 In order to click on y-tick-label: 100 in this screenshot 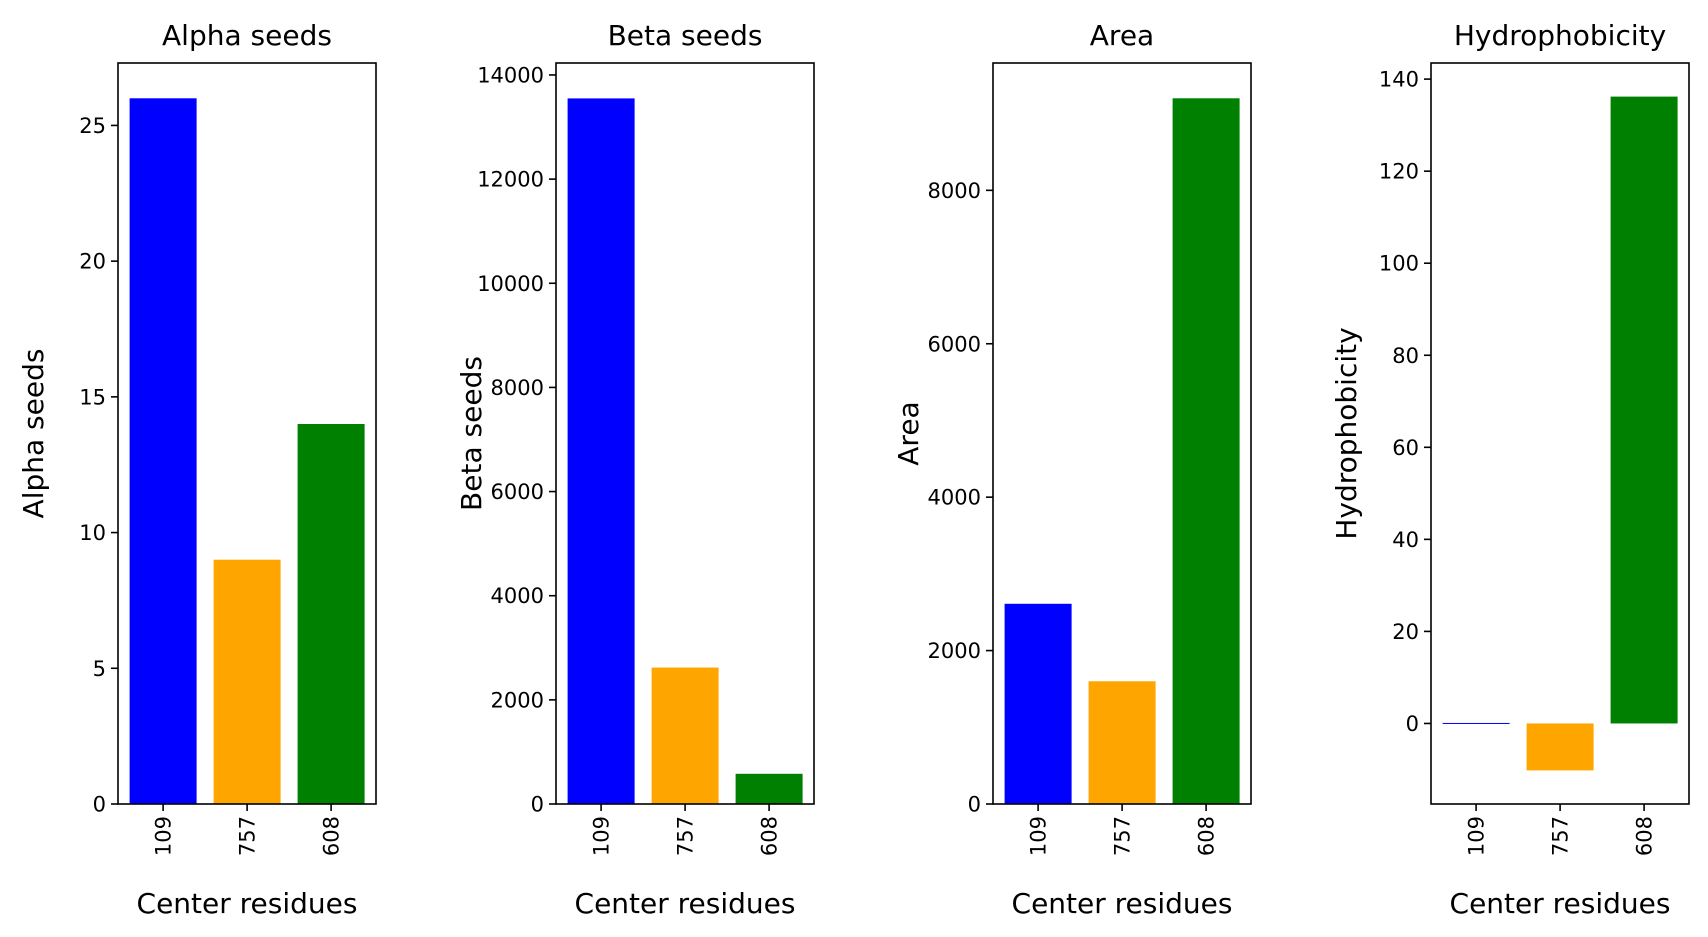, I will do `click(1399, 264)`.